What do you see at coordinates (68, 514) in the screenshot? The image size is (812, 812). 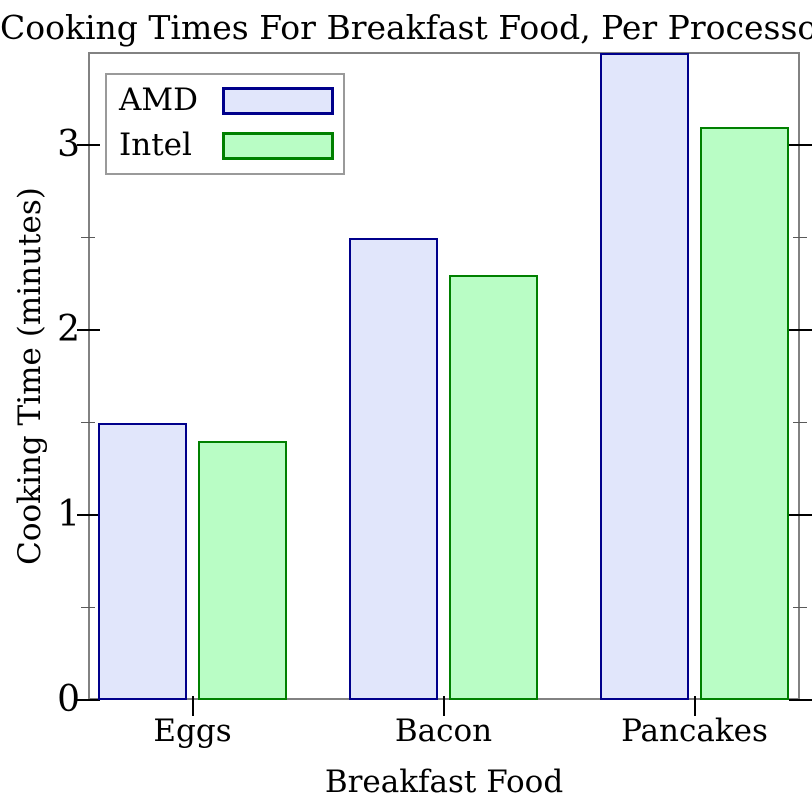 I see `y-tick-label: 1` at bounding box center [68, 514].